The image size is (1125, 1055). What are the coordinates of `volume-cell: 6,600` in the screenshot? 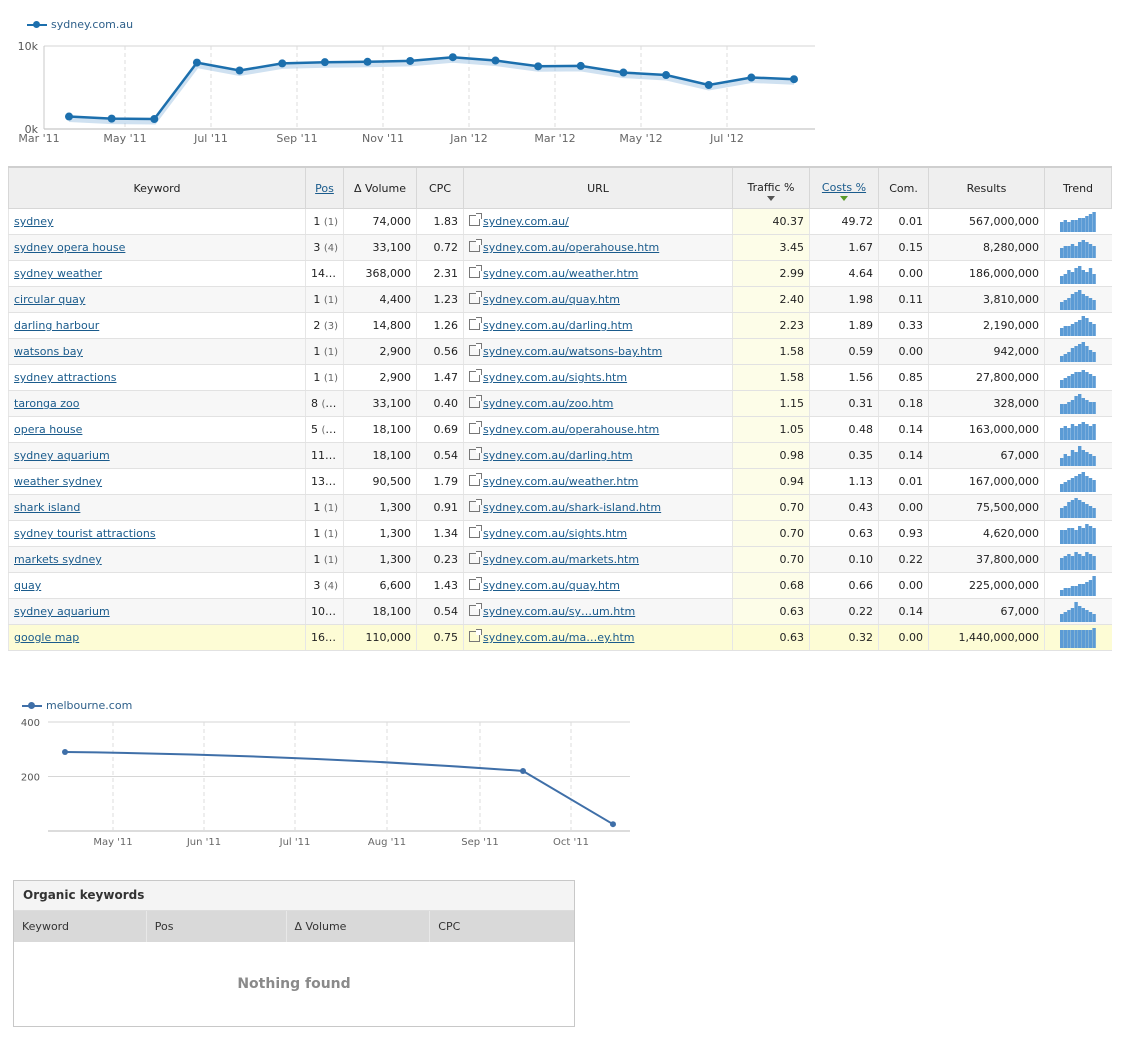 It's located at (380, 585).